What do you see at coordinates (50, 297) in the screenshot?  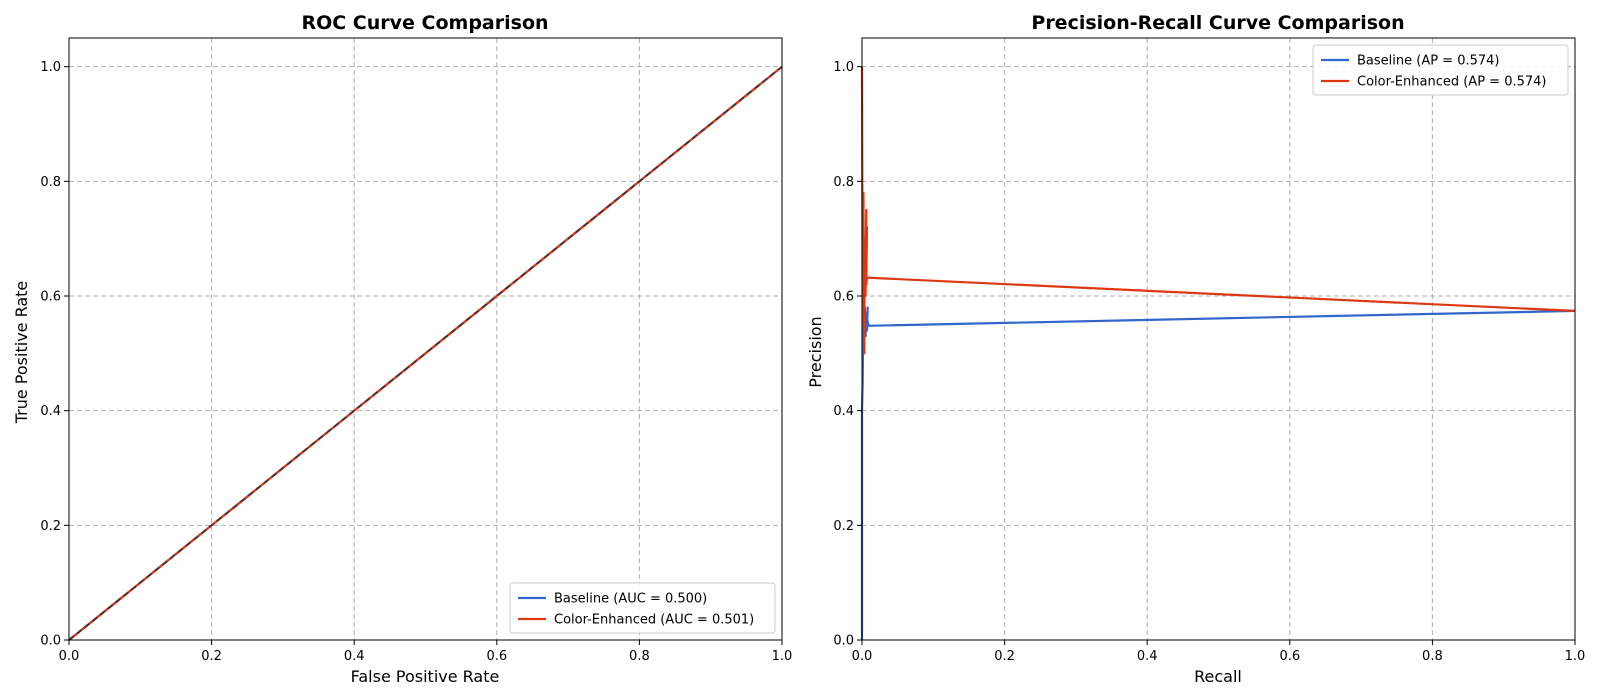 I see `roc-y-tick-label: 0.6` at bounding box center [50, 297].